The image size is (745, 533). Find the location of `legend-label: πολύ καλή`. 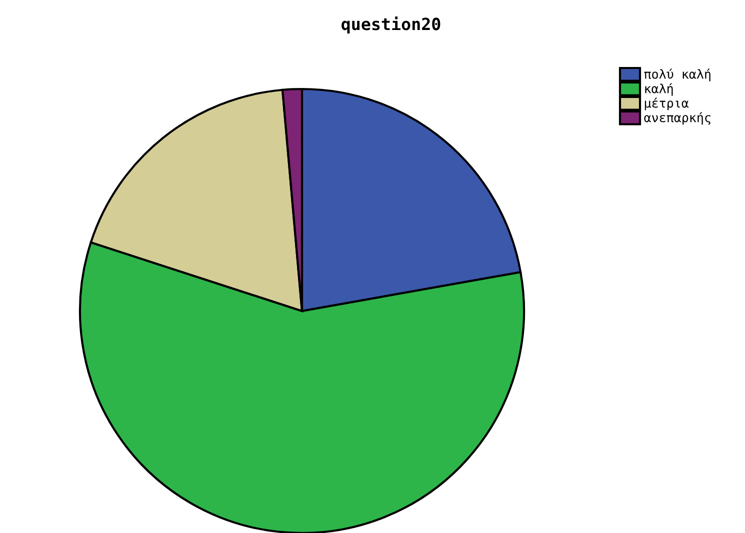

legend-label: πολύ καλή is located at coordinates (677, 75).